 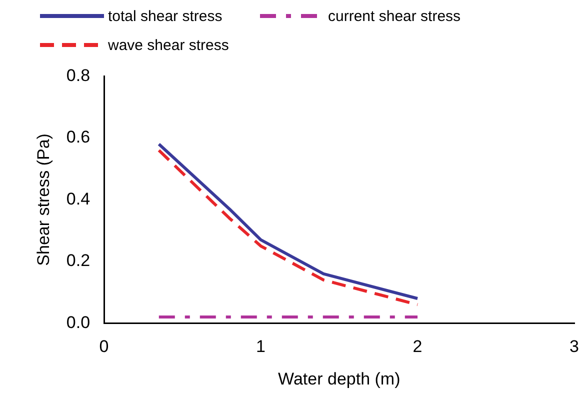 What do you see at coordinates (339, 378) in the screenshot?
I see `x-axis-title: Water depth (m)` at bounding box center [339, 378].